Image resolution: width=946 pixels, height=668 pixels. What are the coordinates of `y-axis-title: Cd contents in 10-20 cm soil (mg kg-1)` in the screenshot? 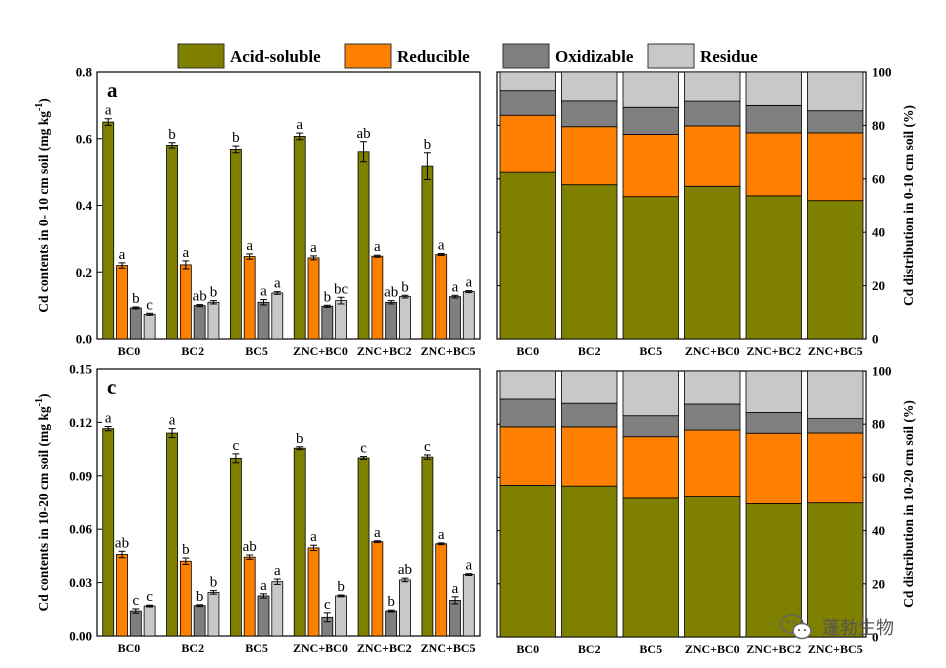 It's located at (42, 503).